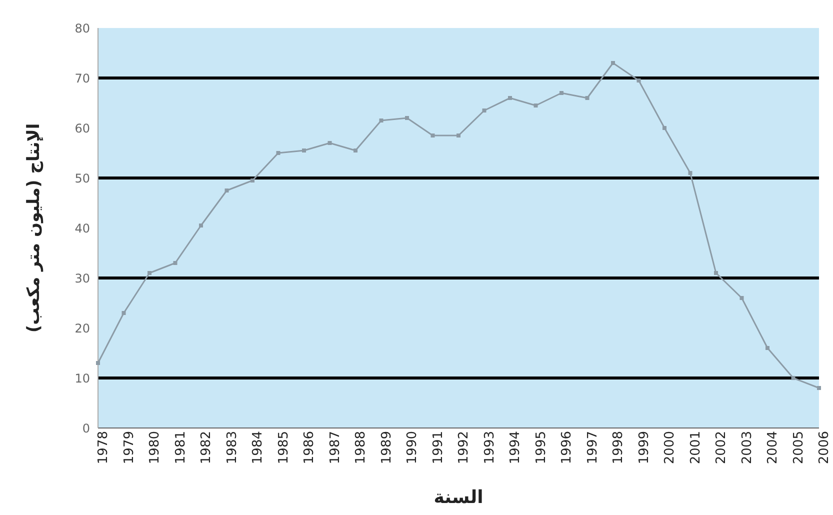 This screenshot has height=515, width=833. What do you see at coordinates (592, 447) in the screenshot?
I see `x-tick-label: 1997` at bounding box center [592, 447].